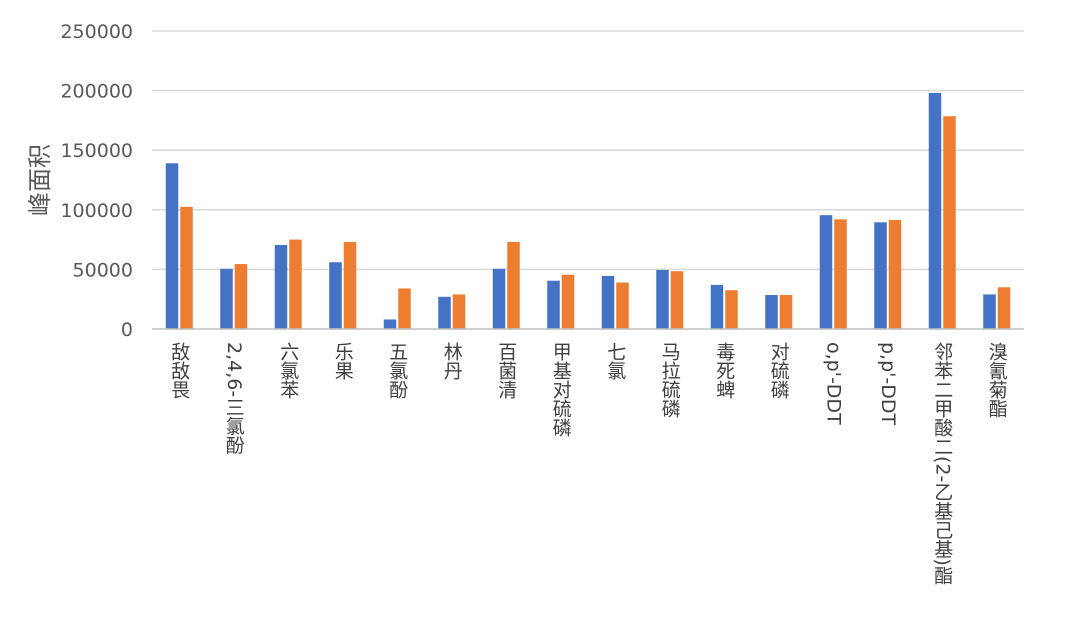 Image resolution: width=1076 pixels, height=626 pixels. Describe the element at coordinates (127, 330) in the screenshot. I see `y-tick-label: 0` at that location.